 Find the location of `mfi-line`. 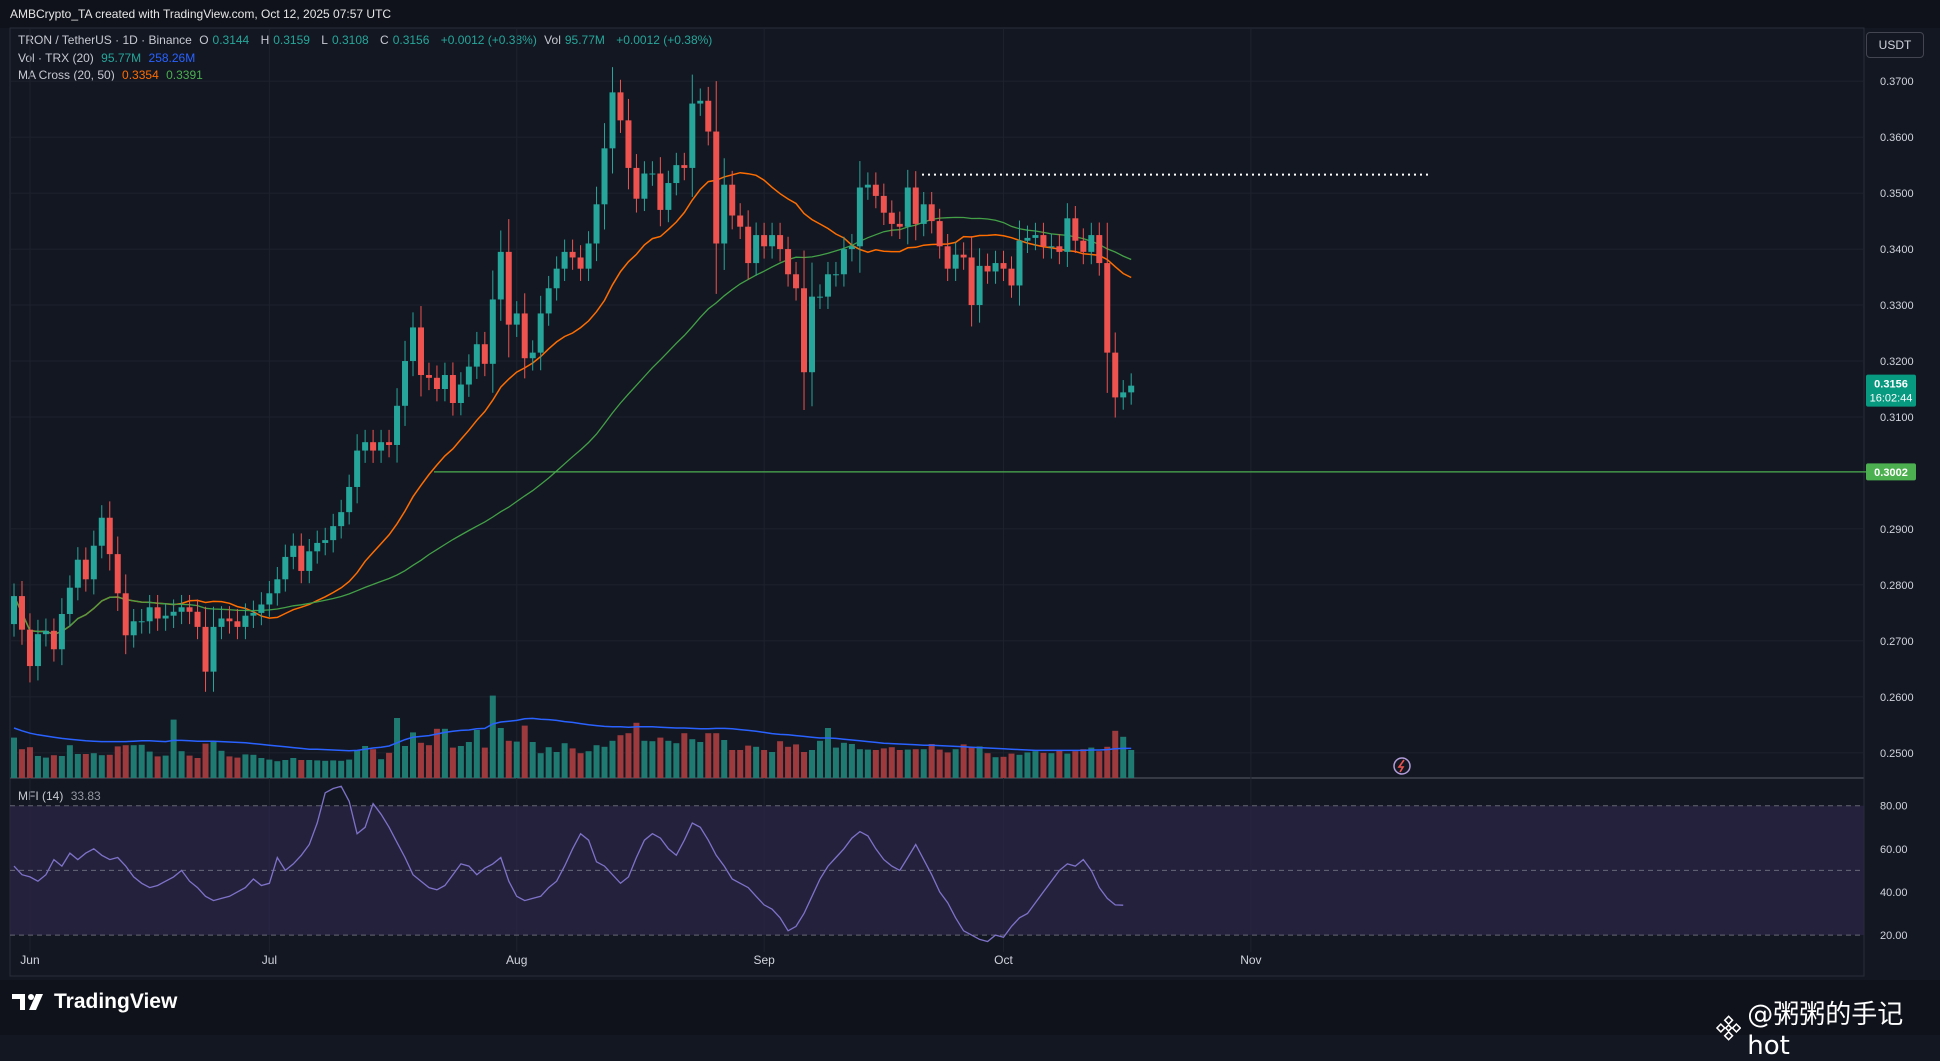

mfi-line is located at coordinates (568, 864).